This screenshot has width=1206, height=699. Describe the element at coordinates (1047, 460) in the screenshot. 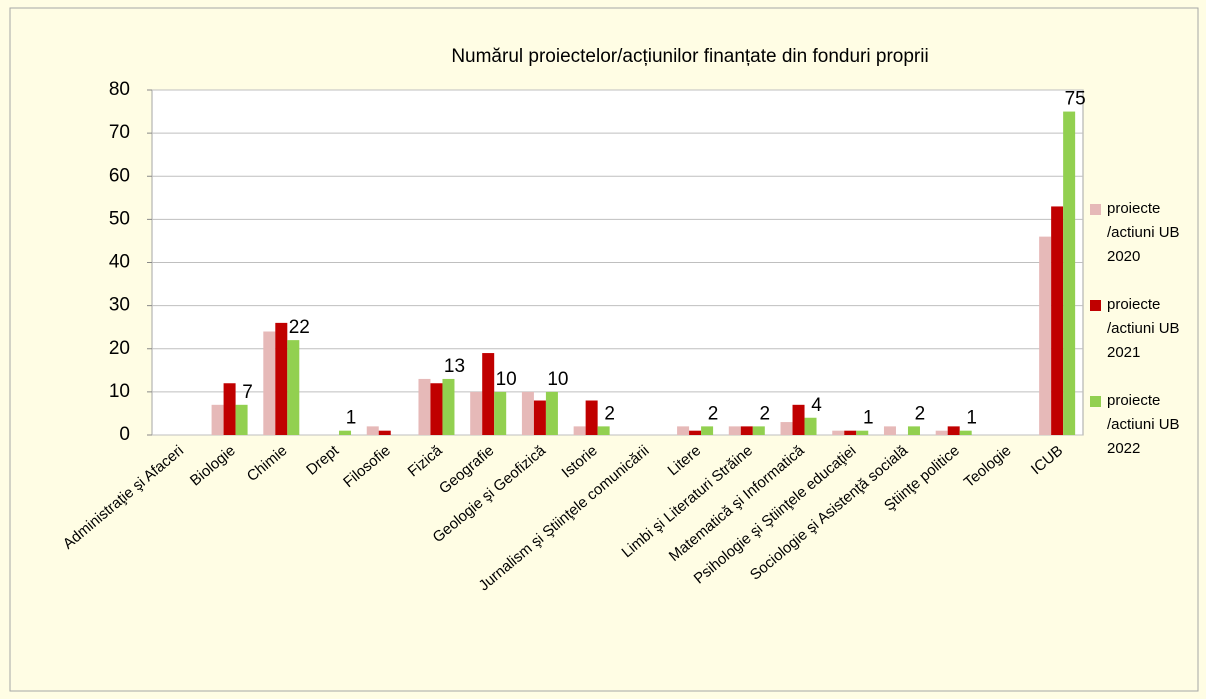

I see `x-tick-label: ICUB` at that location.